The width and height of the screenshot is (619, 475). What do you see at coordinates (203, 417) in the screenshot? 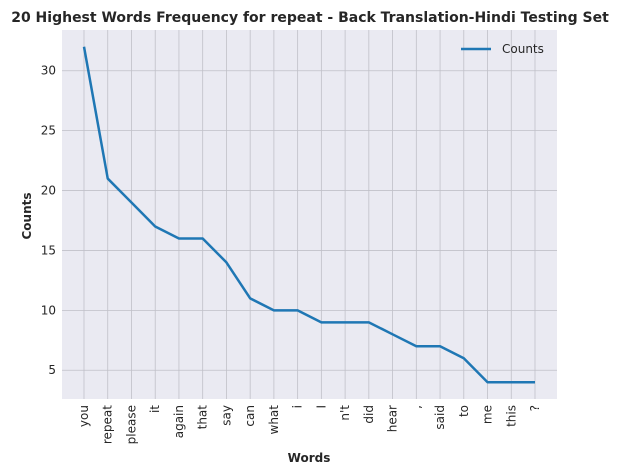
I see `x-tick-label: that` at bounding box center [203, 417].